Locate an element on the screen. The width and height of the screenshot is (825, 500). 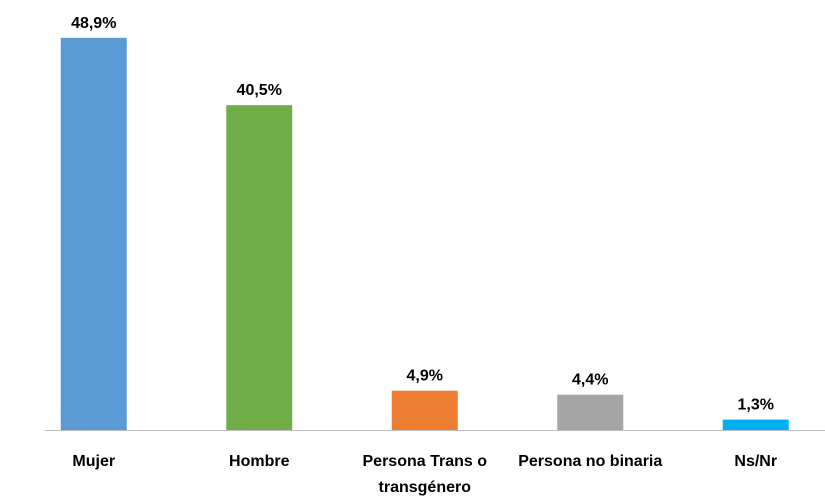
value-label: 48,9% is located at coordinates (93, 23).